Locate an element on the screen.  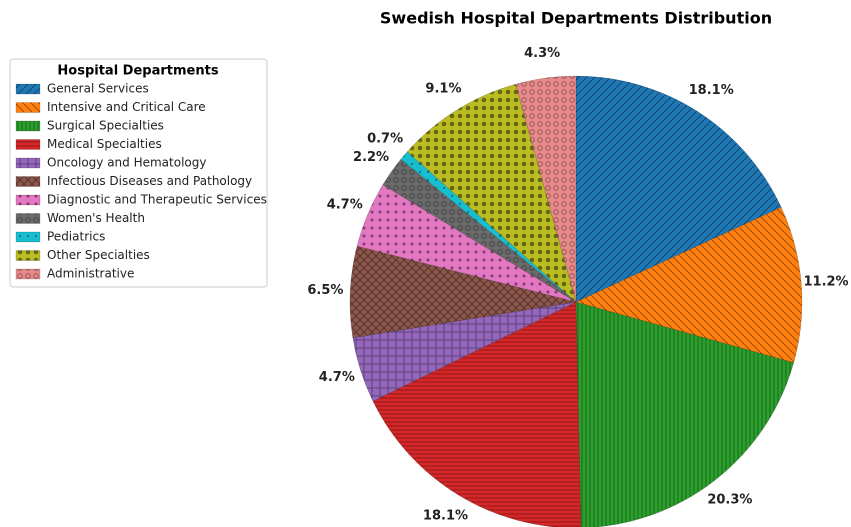
legend-label: General Services is located at coordinates (98, 89).